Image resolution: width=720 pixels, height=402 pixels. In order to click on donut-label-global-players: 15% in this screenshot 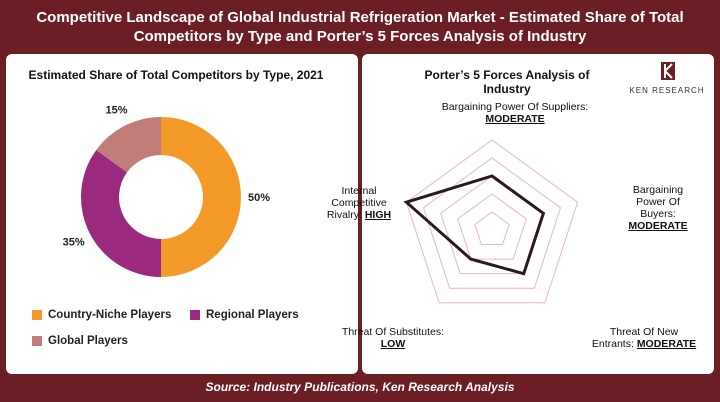, I will do `click(116, 111)`.